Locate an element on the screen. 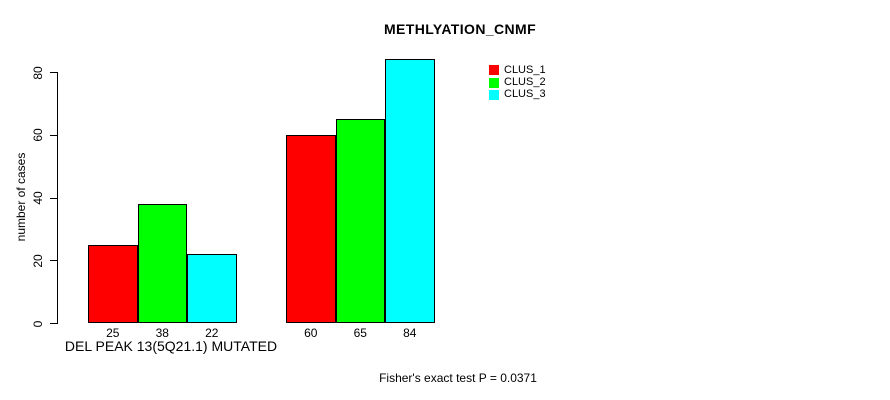 This screenshot has height=400, width=890. y-tick-label: 20 is located at coordinates (38, 261).